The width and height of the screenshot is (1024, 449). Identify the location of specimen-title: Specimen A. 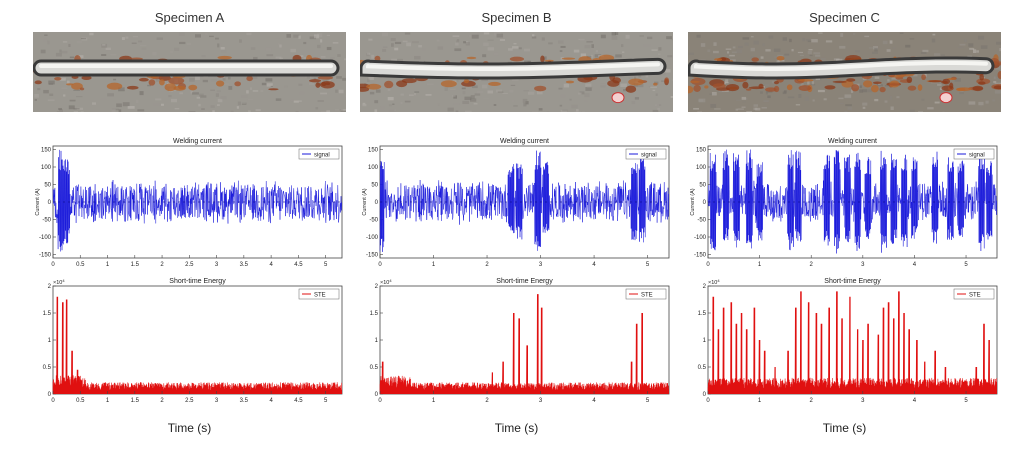
(189, 17).